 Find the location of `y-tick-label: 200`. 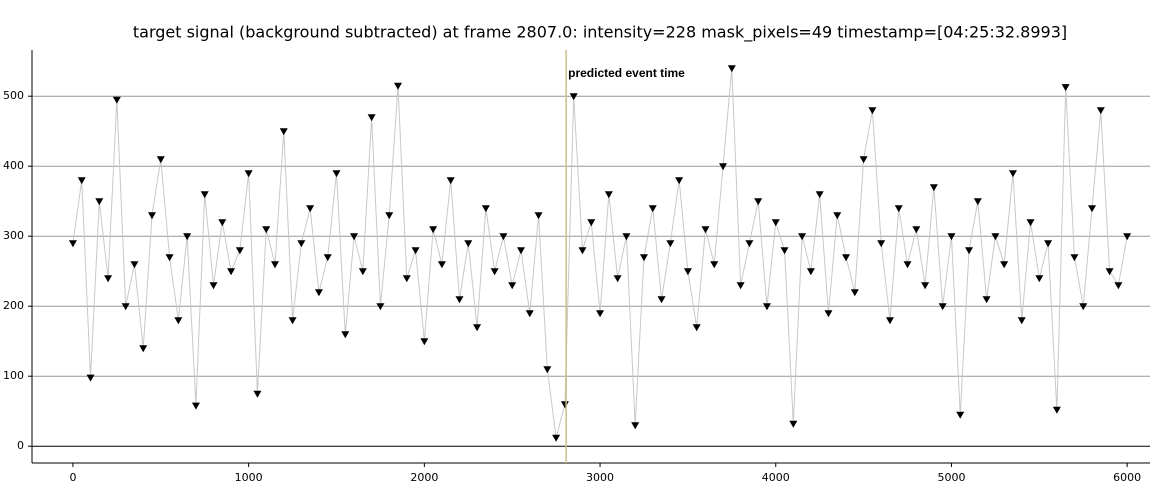

y-tick-label: 200 is located at coordinates (13, 305).